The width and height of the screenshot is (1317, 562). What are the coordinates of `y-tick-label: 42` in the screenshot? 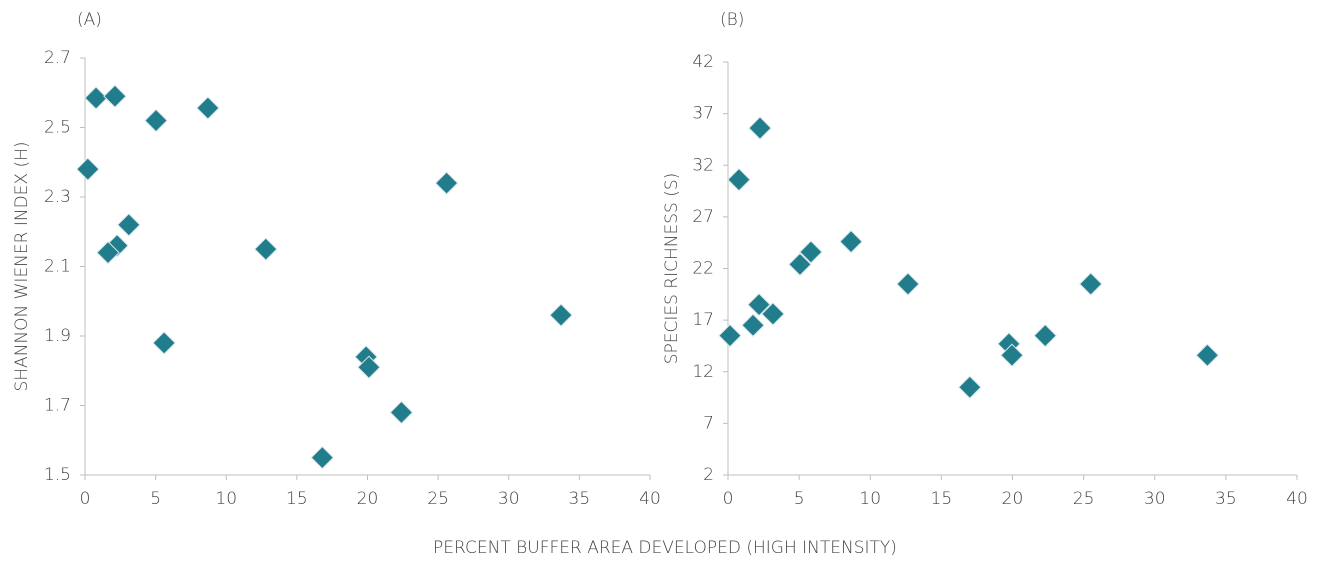 It's located at (703, 62).